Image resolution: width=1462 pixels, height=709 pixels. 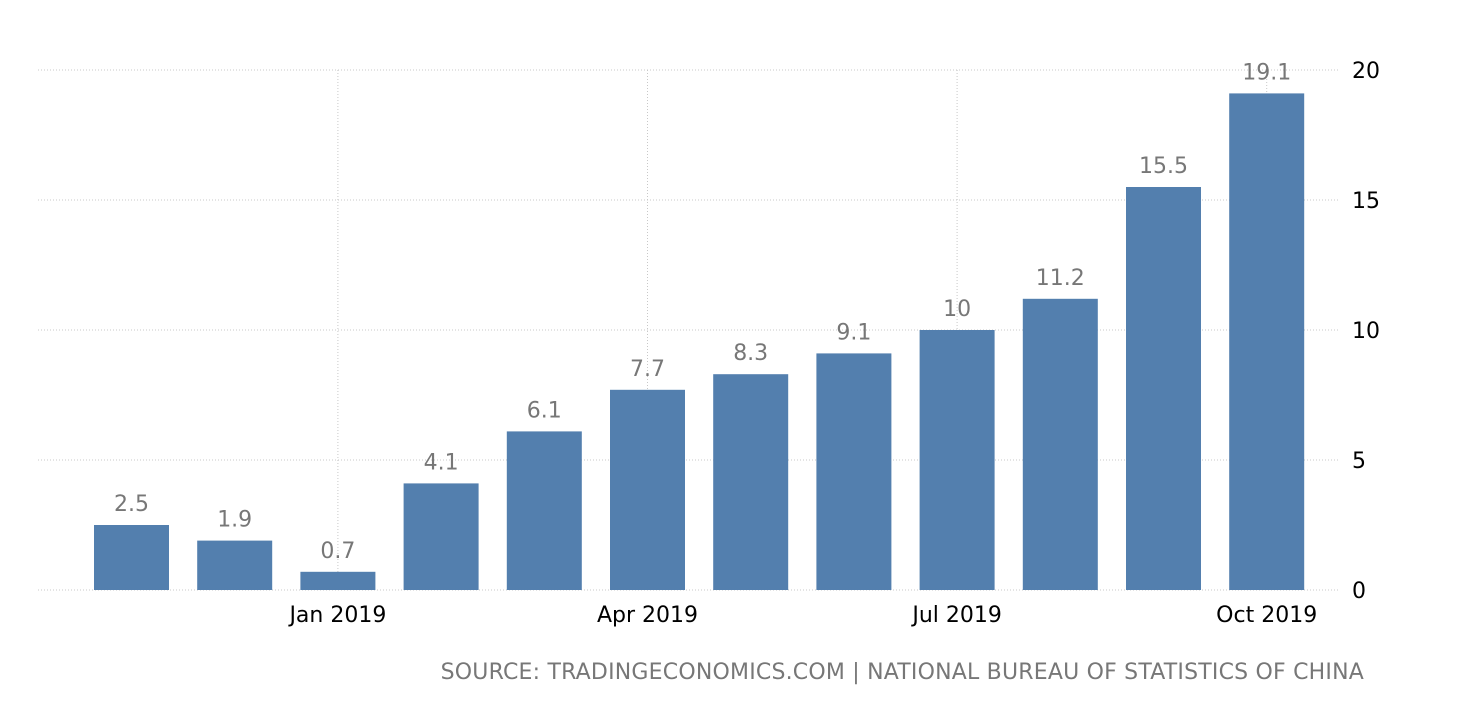 What do you see at coordinates (1366, 201) in the screenshot?
I see `y-tick-label: 15` at bounding box center [1366, 201].